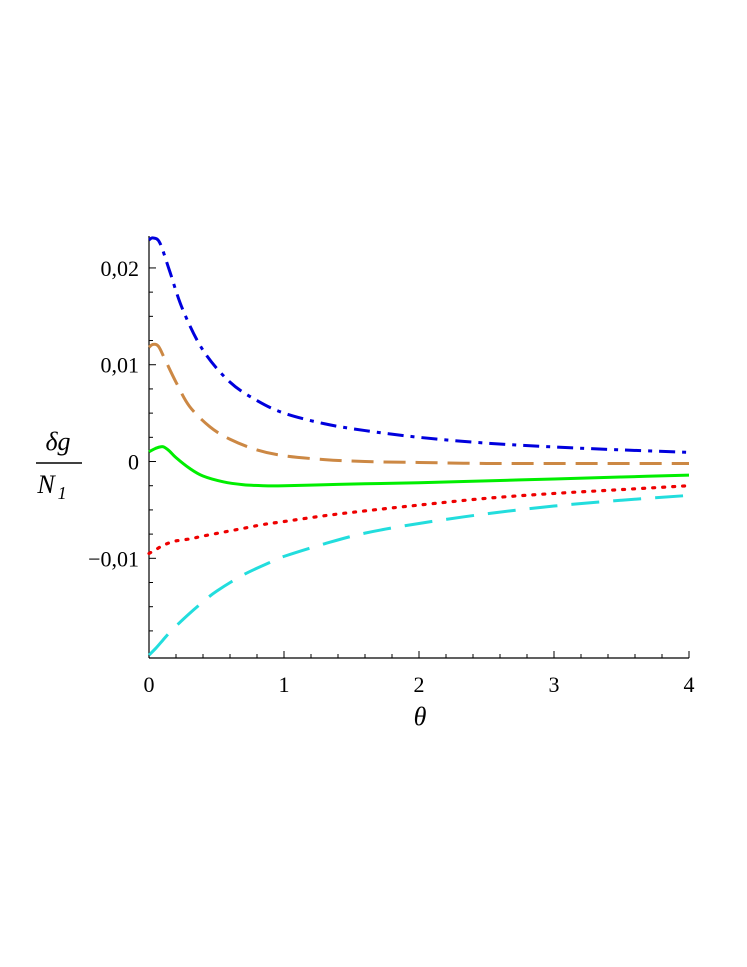  Describe the element at coordinates (120, 268) in the screenshot. I see `y-tick-label: 0,02` at that location.